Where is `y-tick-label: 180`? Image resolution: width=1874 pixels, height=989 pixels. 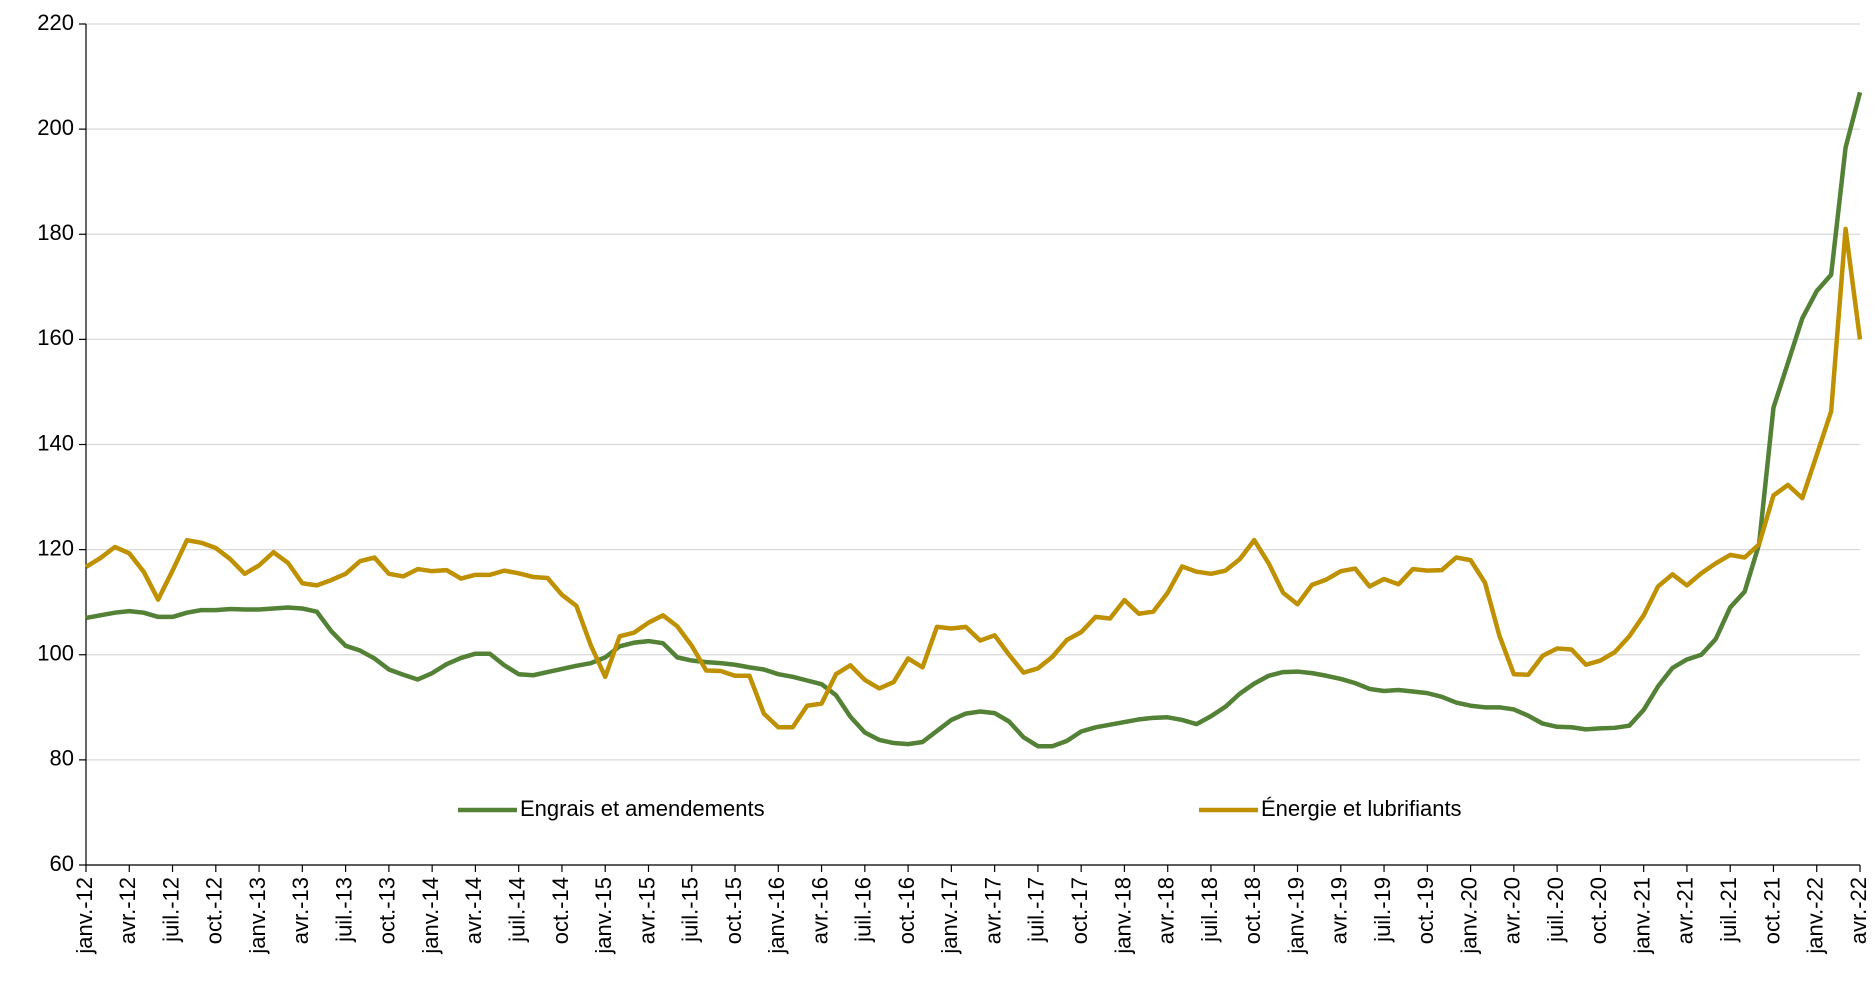 y-tick-label: 180 is located at coordinates (55, 232).